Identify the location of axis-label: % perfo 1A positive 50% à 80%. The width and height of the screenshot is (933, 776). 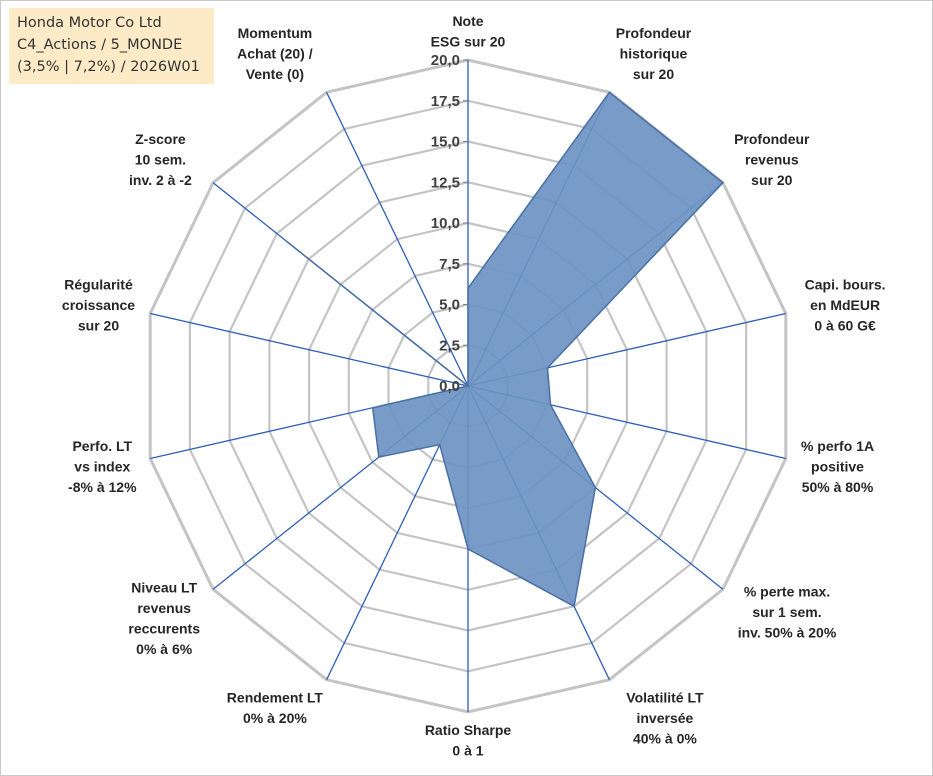
(837, 466).